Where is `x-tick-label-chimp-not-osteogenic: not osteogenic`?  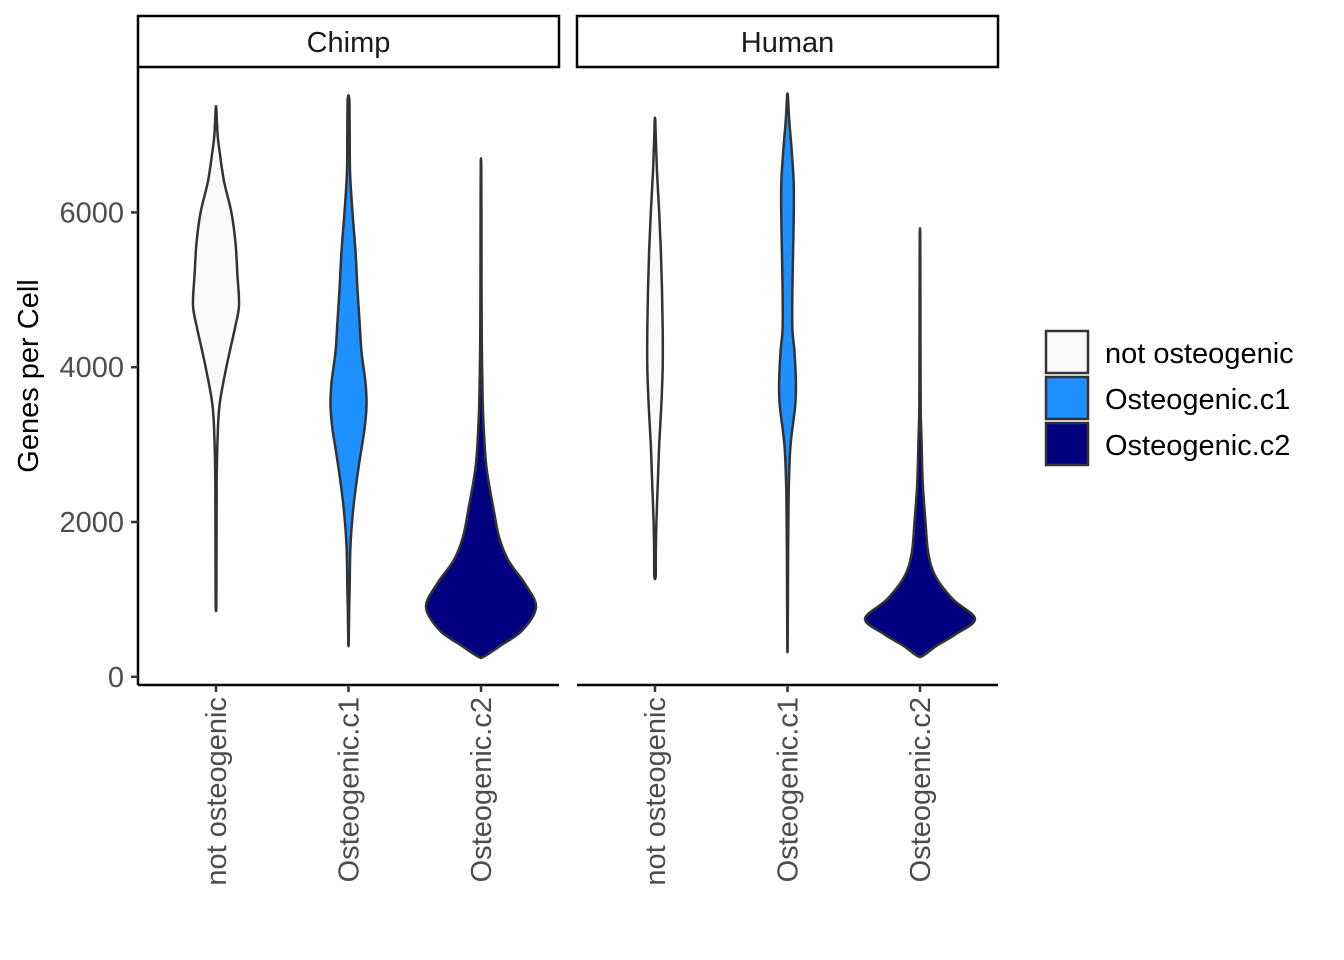 x-tick-label-chimp-not-osteogenic: not osteogenic is located at coordinates (217, 791).